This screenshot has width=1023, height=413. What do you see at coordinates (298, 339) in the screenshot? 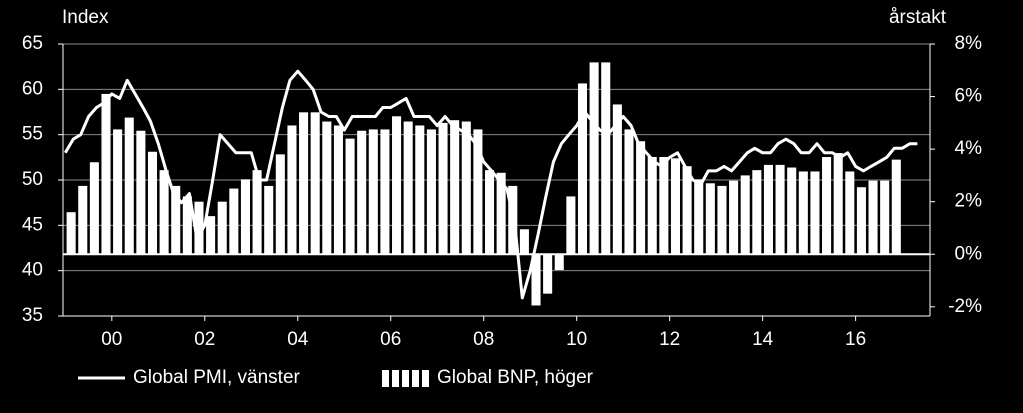
I see `x-tick-label: 04` at bounding box center [298, 339].